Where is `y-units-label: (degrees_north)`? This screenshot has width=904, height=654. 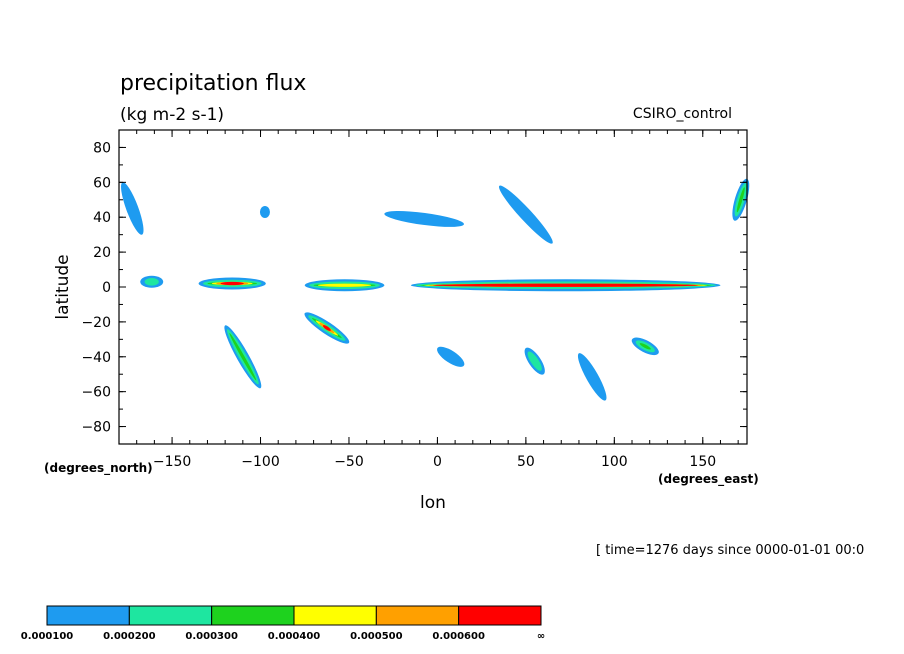
y-units-label: (degrees_north) is located at coordinates (98, 468).